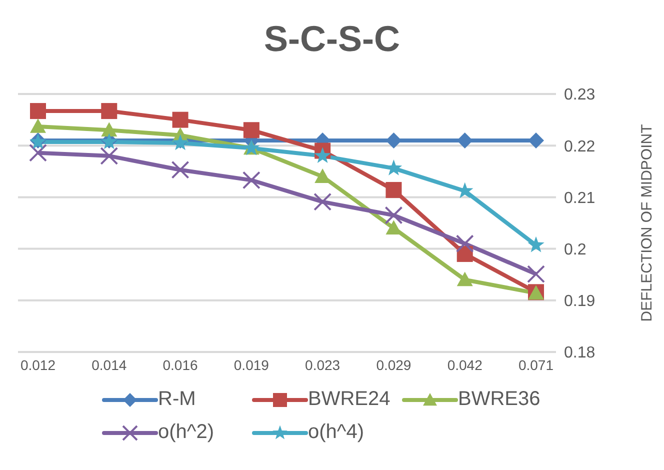 The height and width of the screenshot is (470, 664). I want to click on x-tick-label: 0.029, so click(394, 364).